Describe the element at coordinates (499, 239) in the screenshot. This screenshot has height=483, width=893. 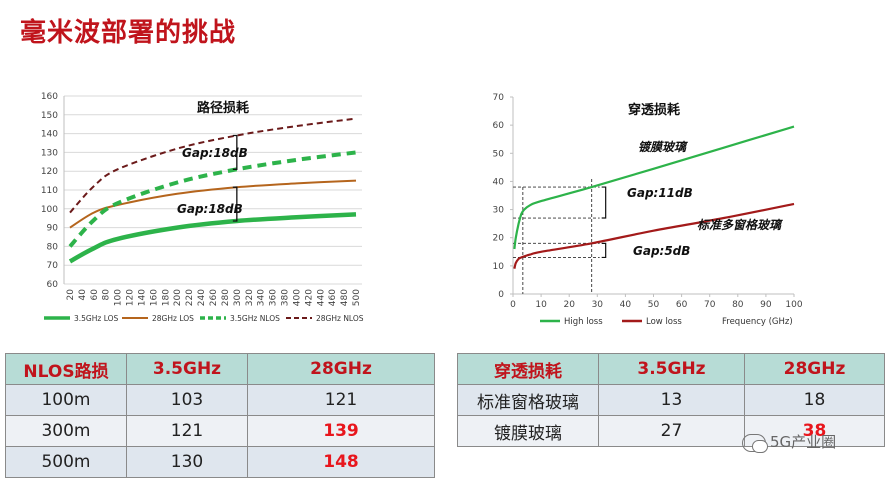
I see `y-tick-label: 20` at that location.